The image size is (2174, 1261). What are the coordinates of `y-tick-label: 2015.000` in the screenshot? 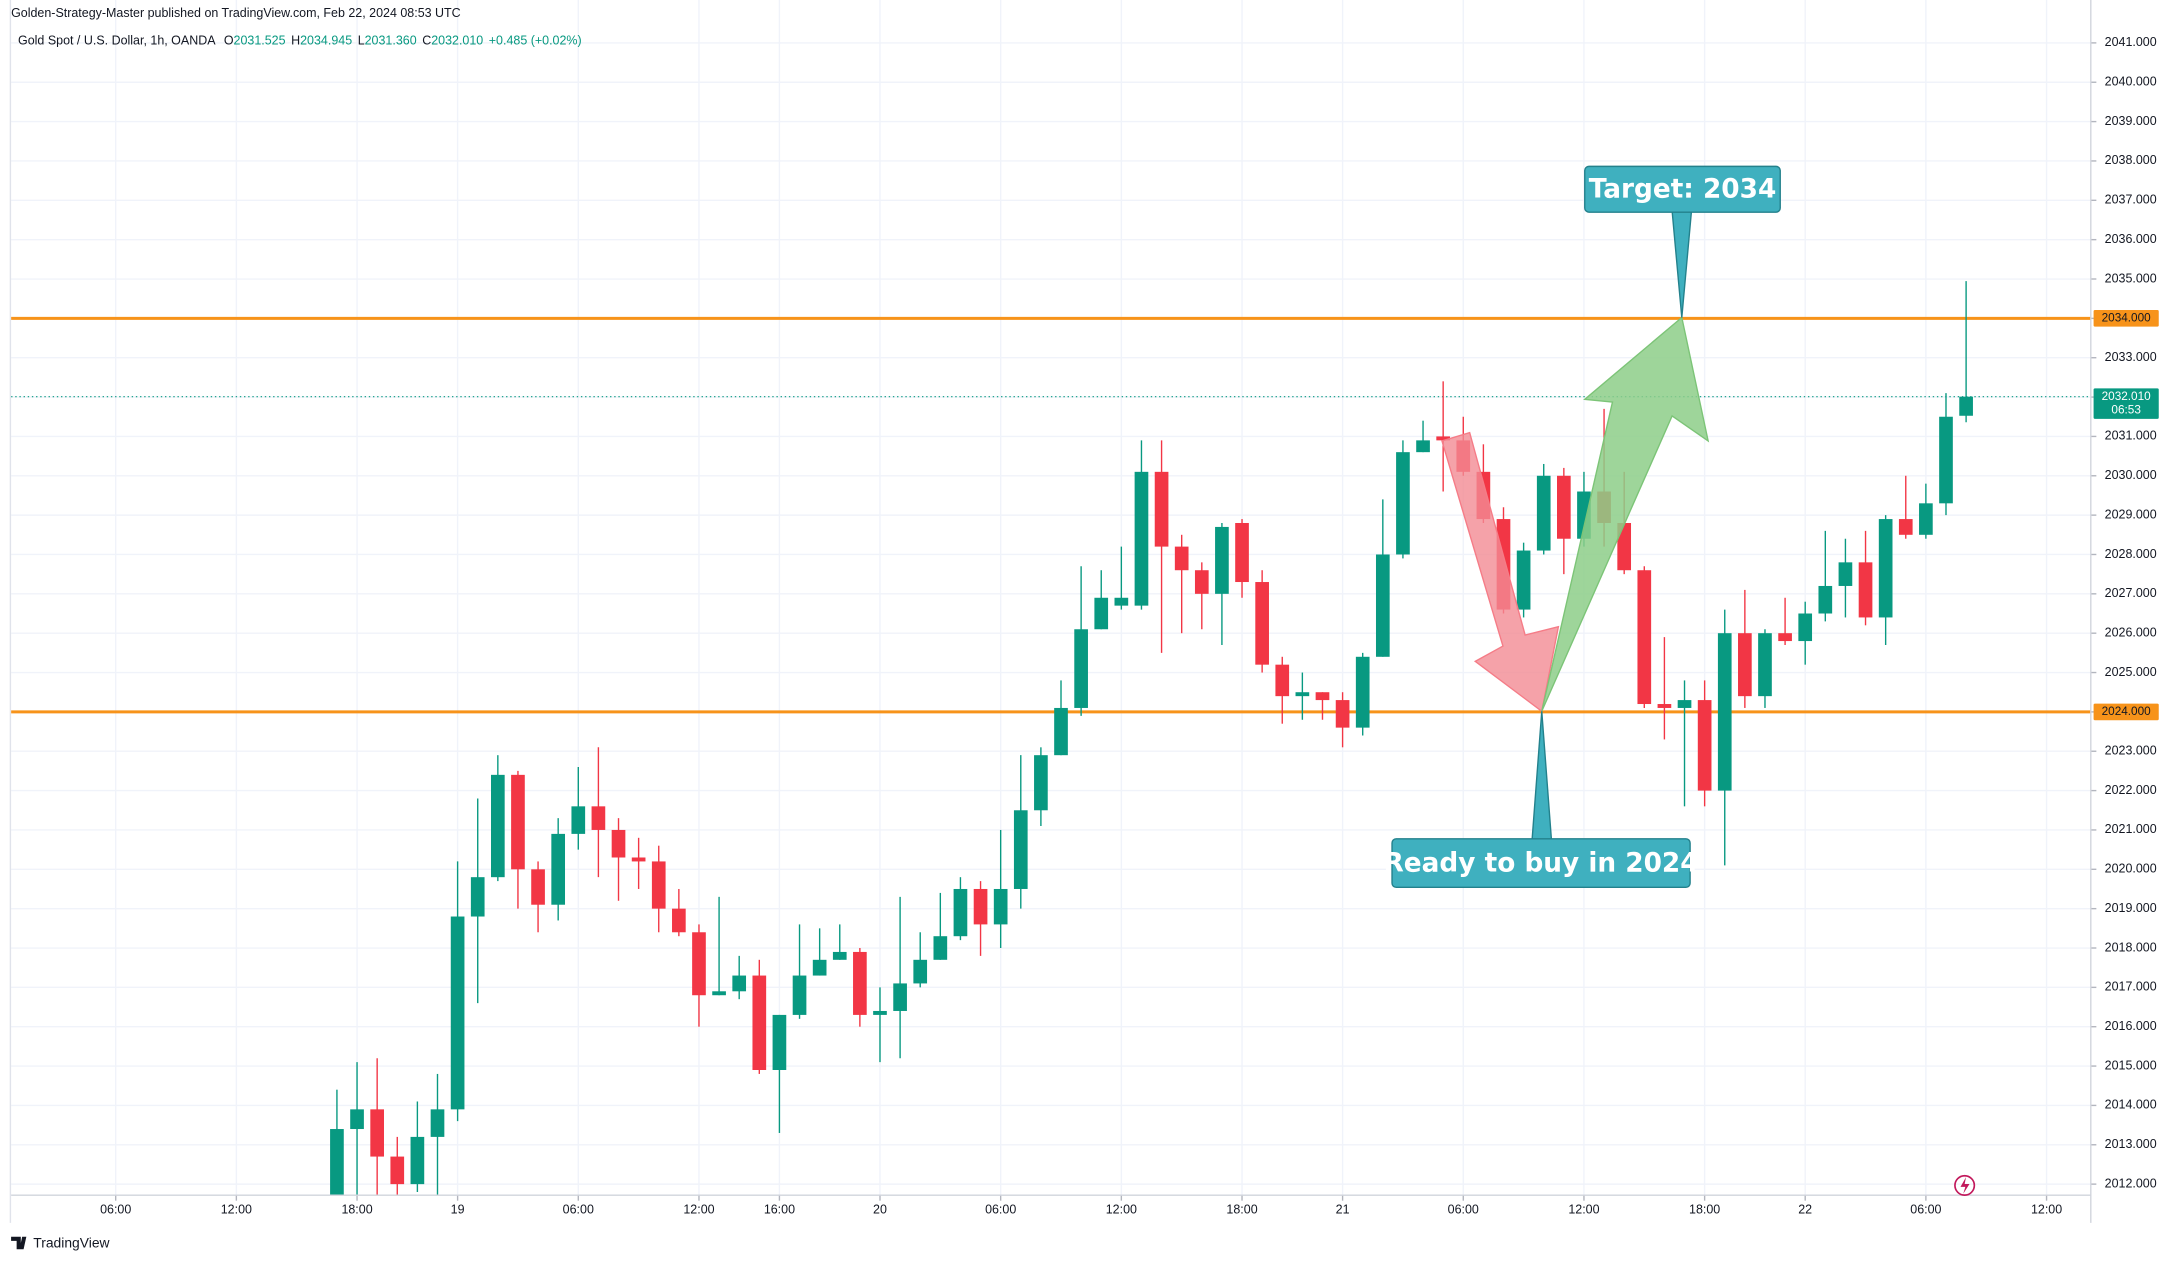 It's located at (2131, 1065).